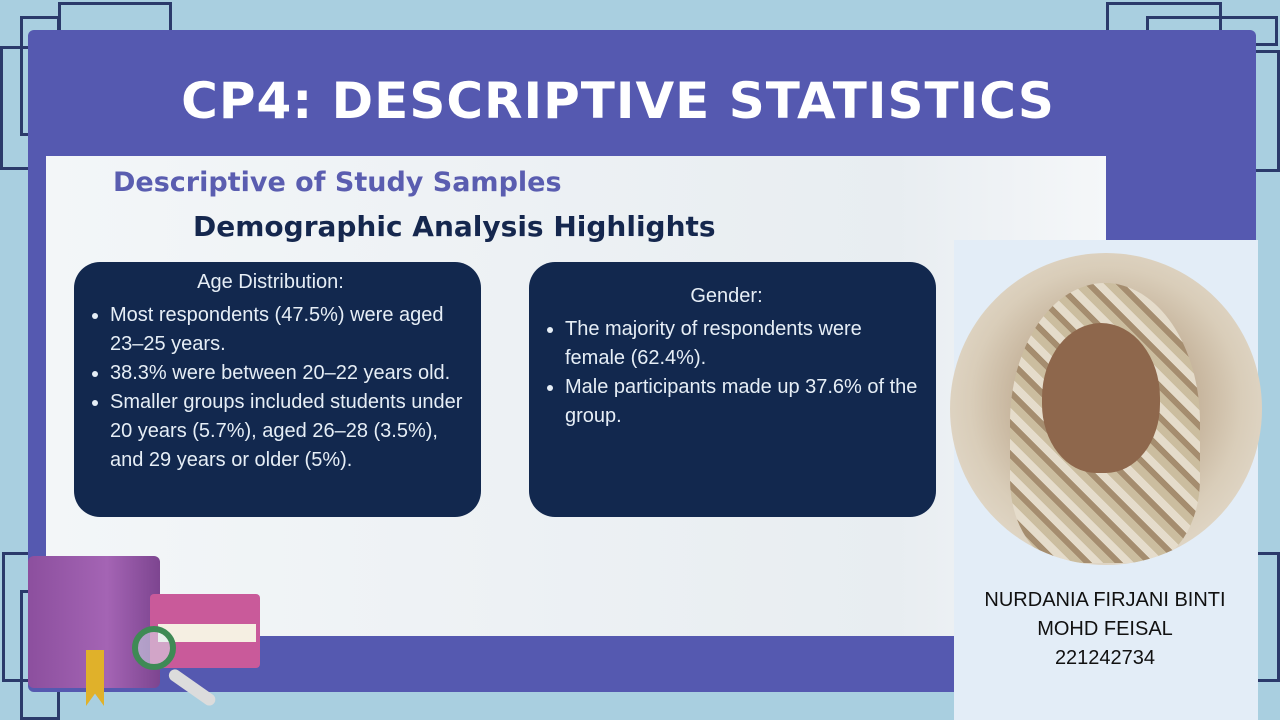  I want to click on slide-title: CP4: DESCRIPTIVE STATISTICS, so click(618, 101).